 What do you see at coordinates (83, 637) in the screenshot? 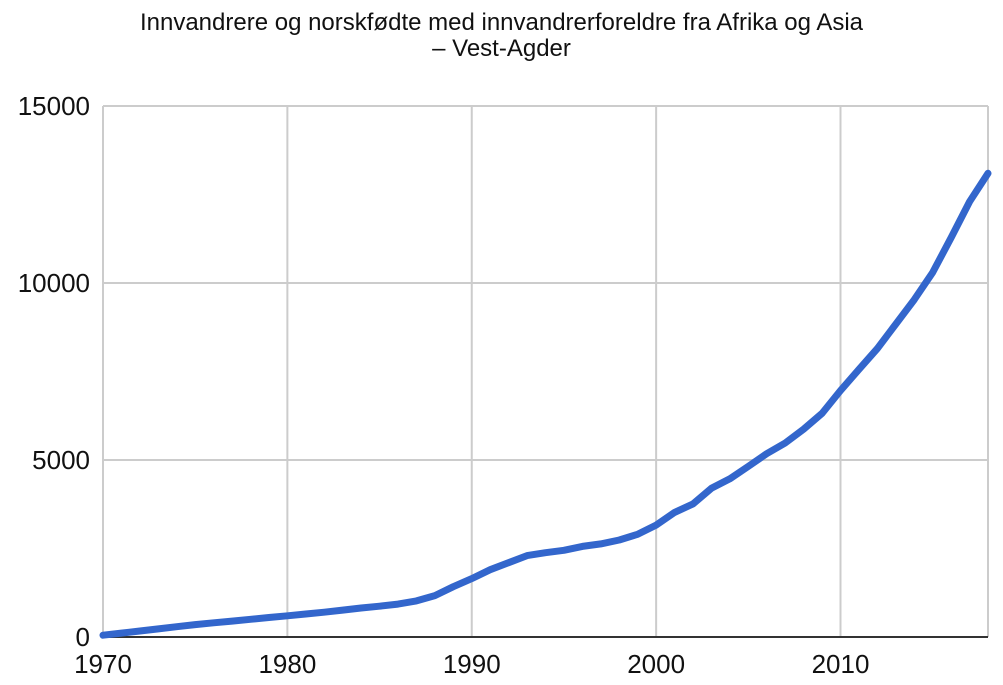
I see `y-tick-label-0: 0` at bounding box center [83, 637].